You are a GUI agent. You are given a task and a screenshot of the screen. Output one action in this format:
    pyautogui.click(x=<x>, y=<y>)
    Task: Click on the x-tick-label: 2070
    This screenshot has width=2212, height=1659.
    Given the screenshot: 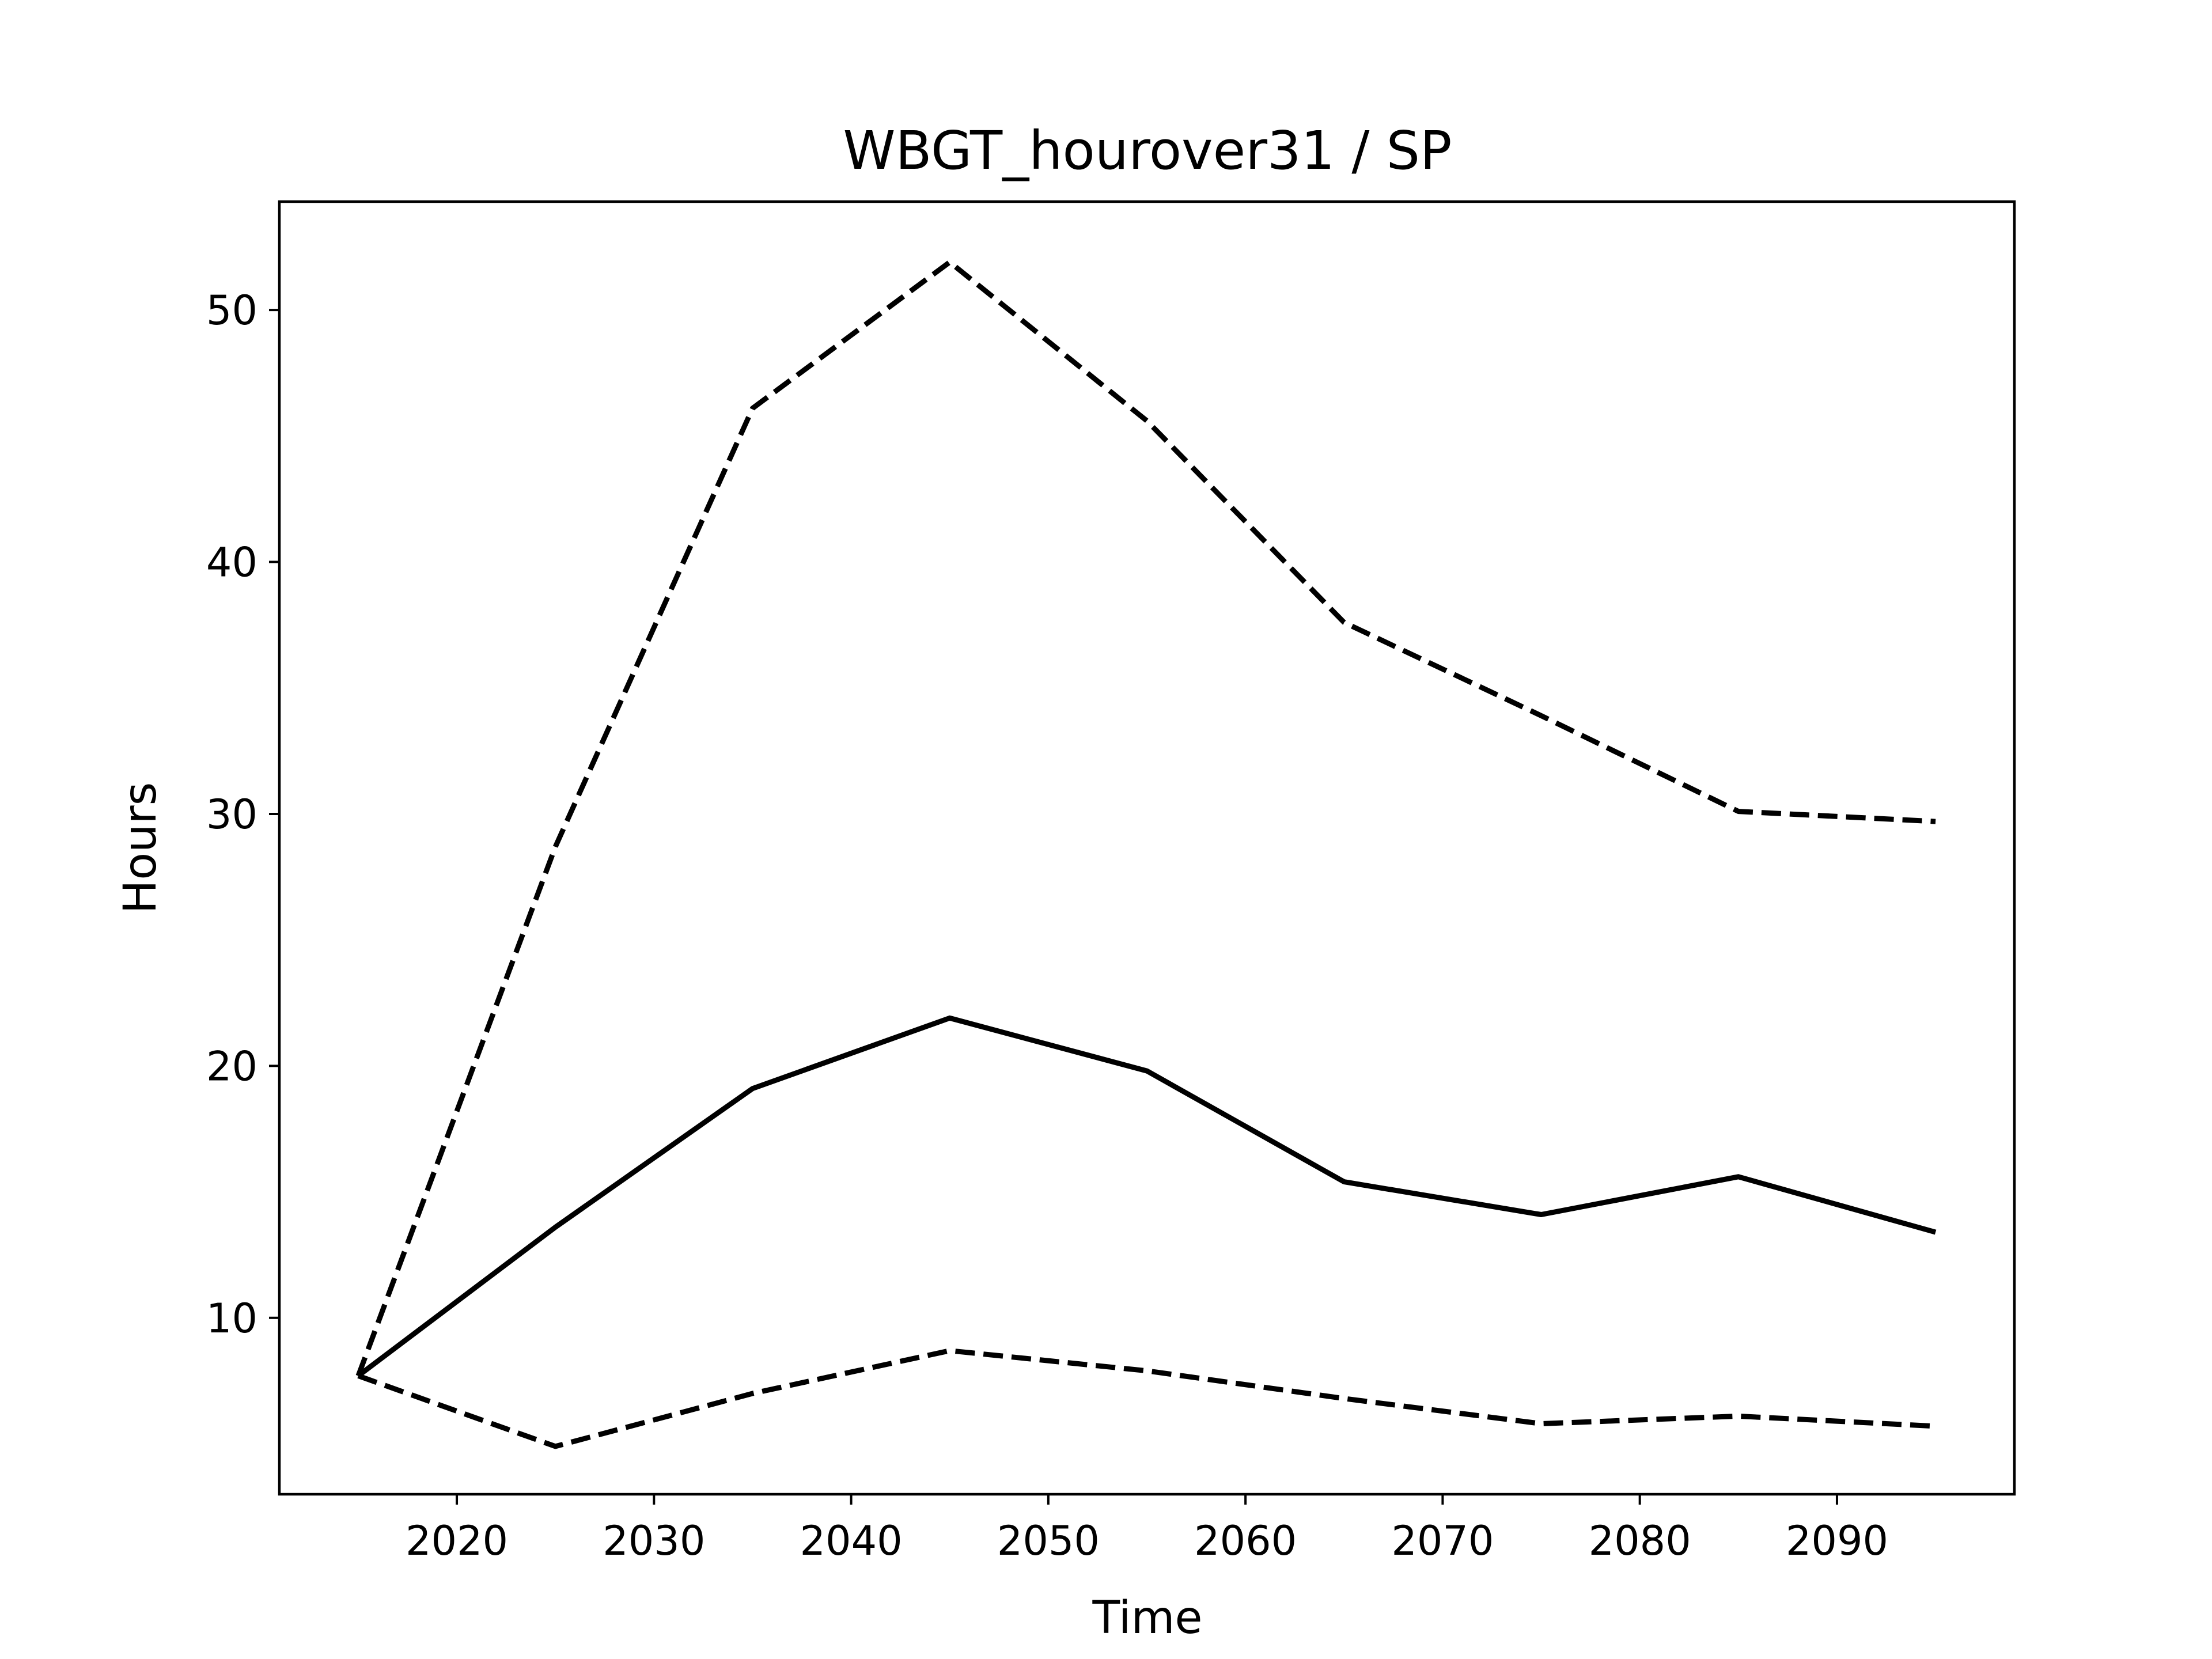 What is the action you would take?
    pyautogui.click(x=1443, y=1541)
    